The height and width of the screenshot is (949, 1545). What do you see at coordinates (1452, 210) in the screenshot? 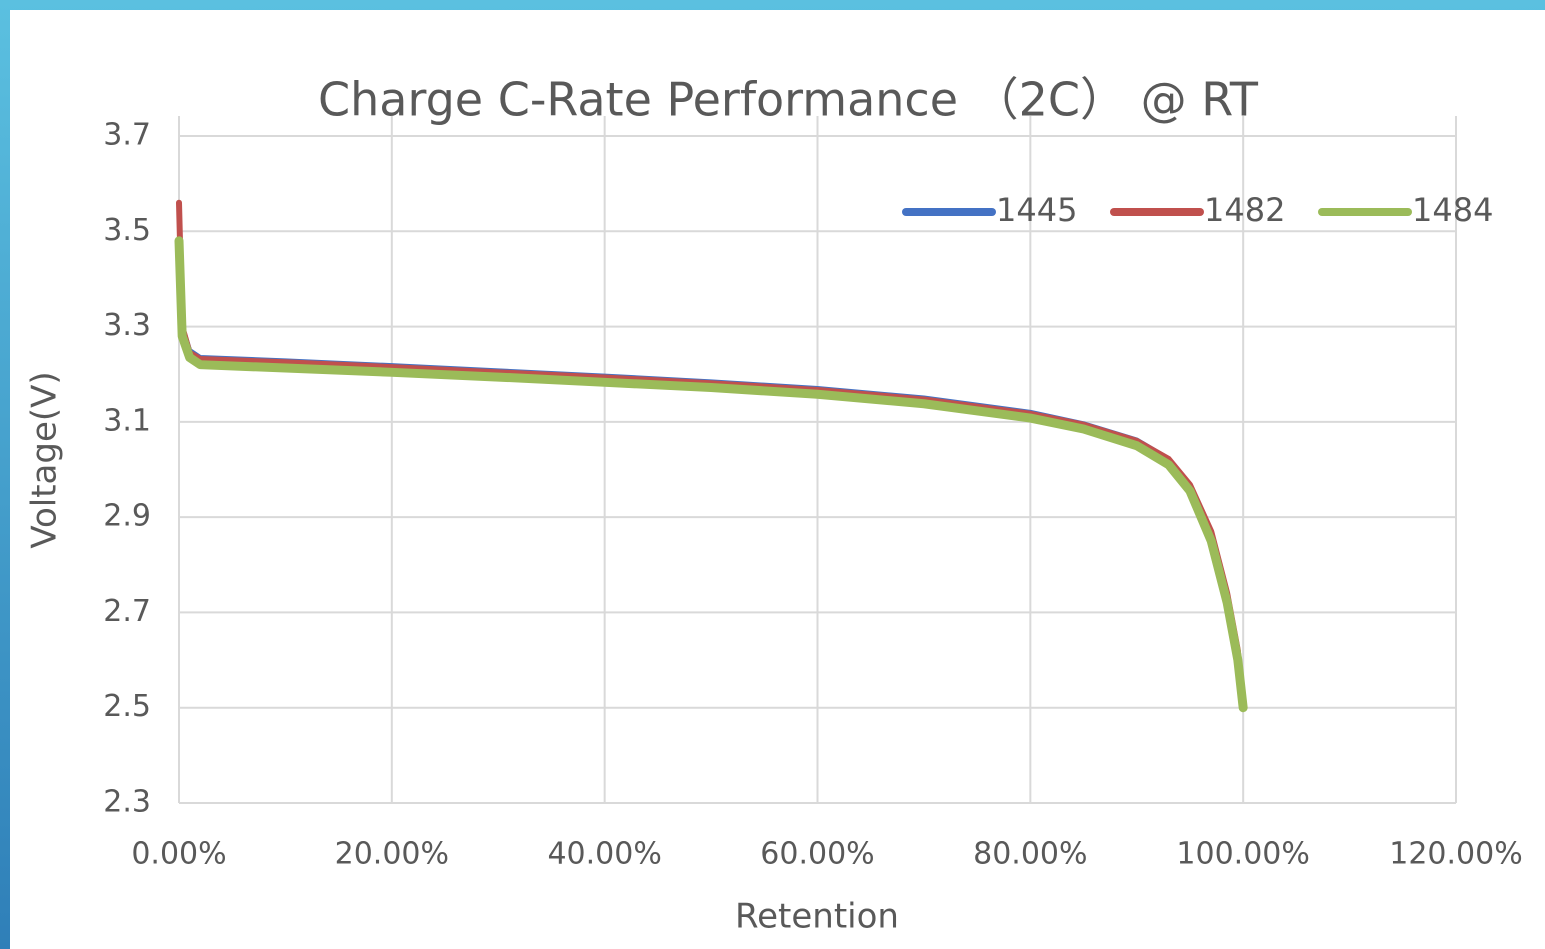
I see `legend-label: 1484` at bounding box center [1452, 210].